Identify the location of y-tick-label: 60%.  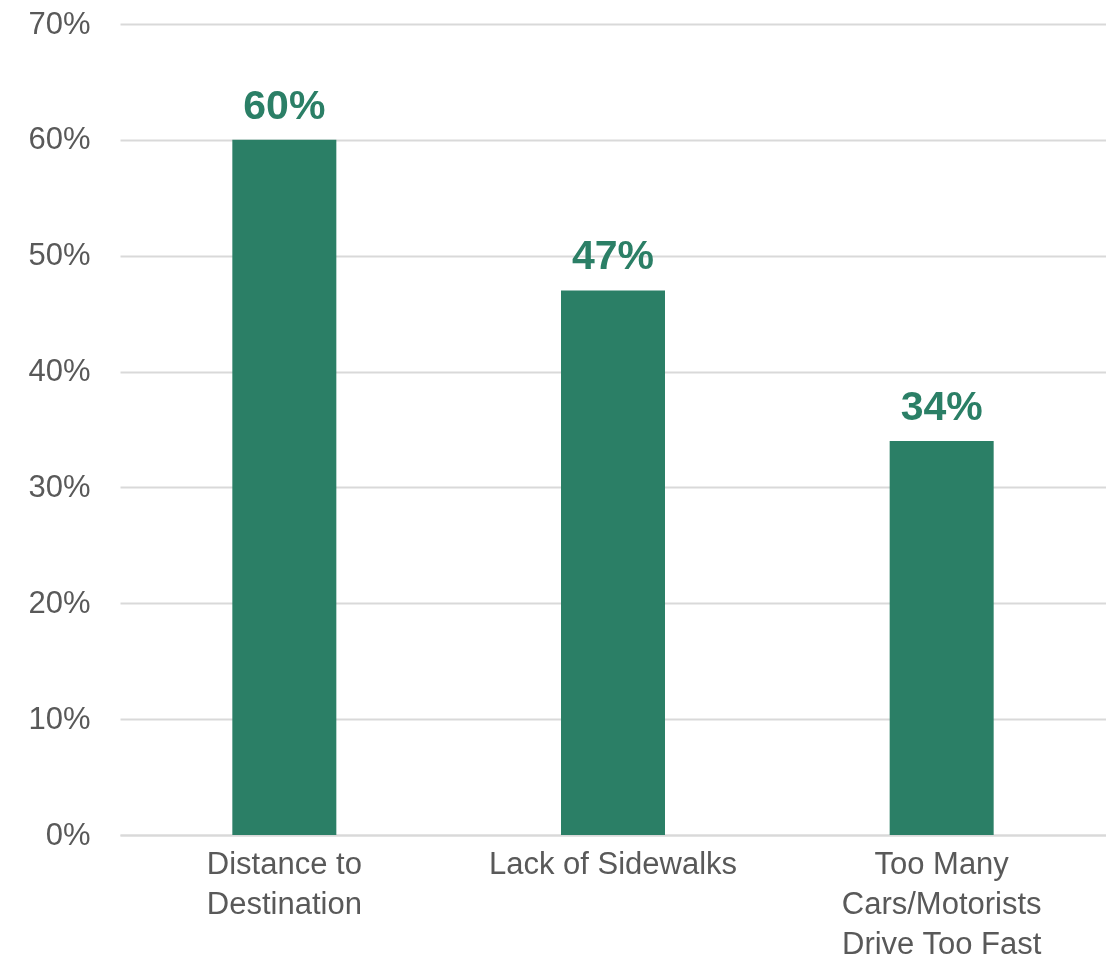
(59, 139).